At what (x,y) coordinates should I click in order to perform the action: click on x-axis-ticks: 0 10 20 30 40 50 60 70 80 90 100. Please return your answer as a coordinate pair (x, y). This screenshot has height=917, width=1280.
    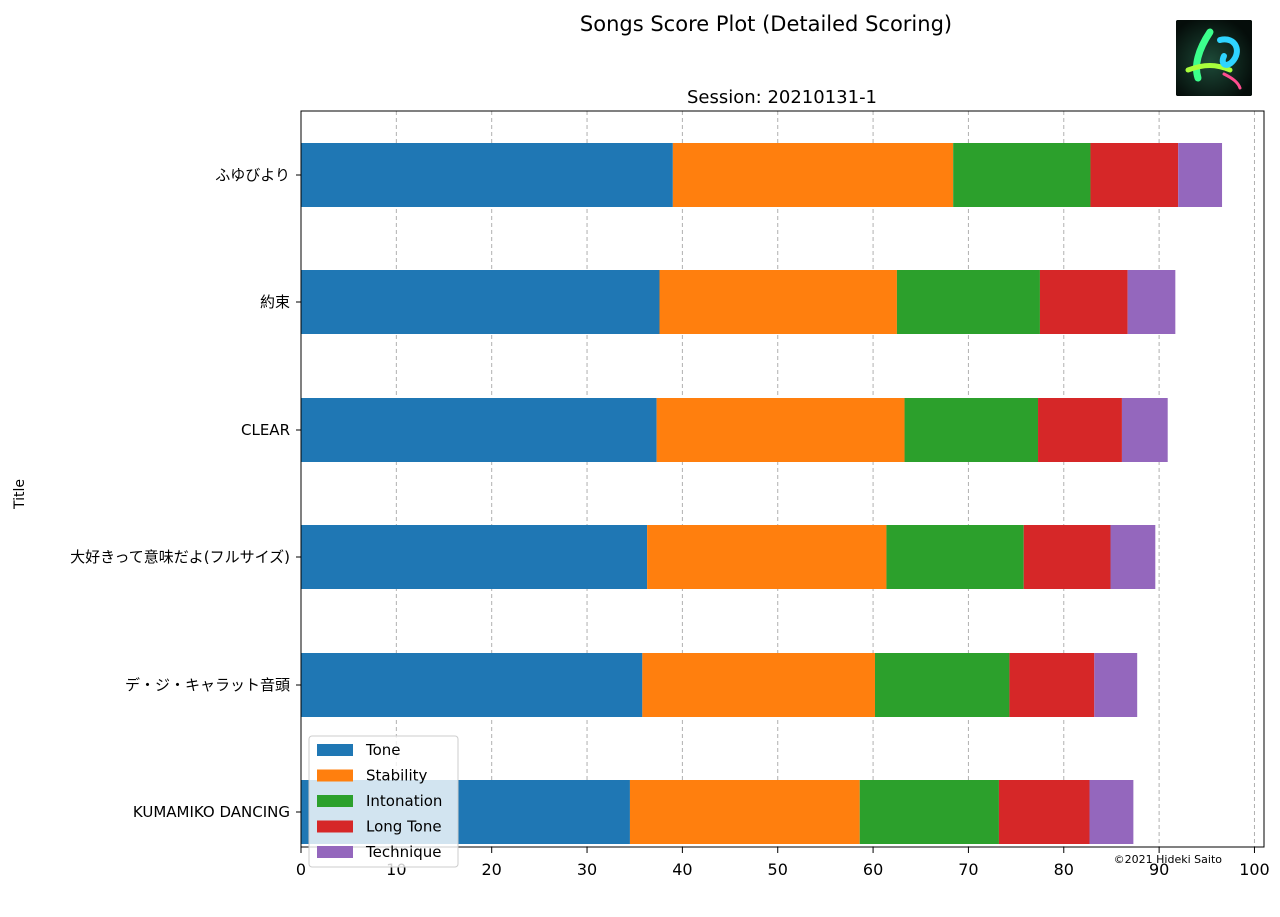
    Looking at the image, I should click on (783, 863).